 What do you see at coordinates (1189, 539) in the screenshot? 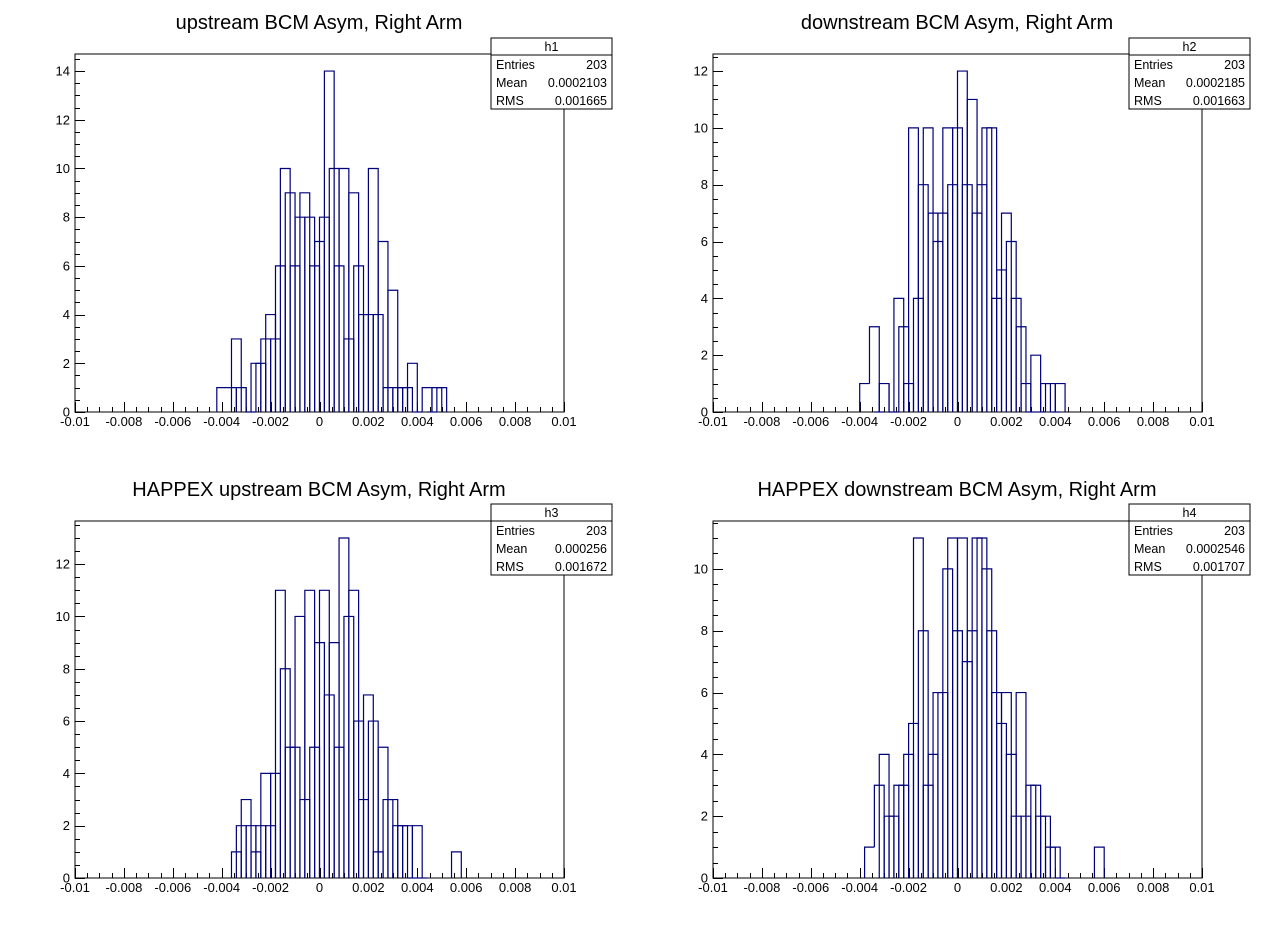
I see `stats-box: h4 Entries 203 Mean 0.0002546 RMS 0.001707` at bounding box center [1189, 539].